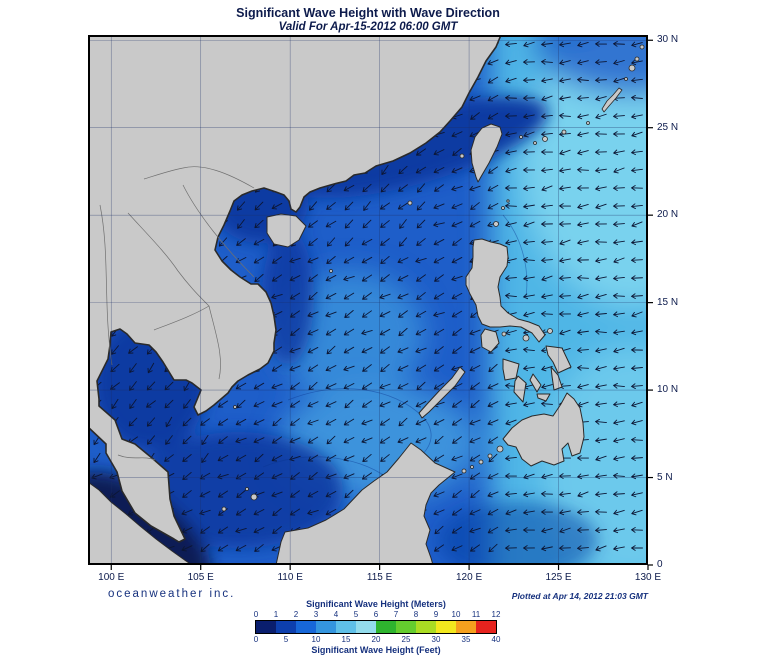 Image resolution: width=775 pixels, height=665 pixels. I want to click on chart-subtitle: Valid For Apr-15-2012 06:00 GMT, so click(368, 27).